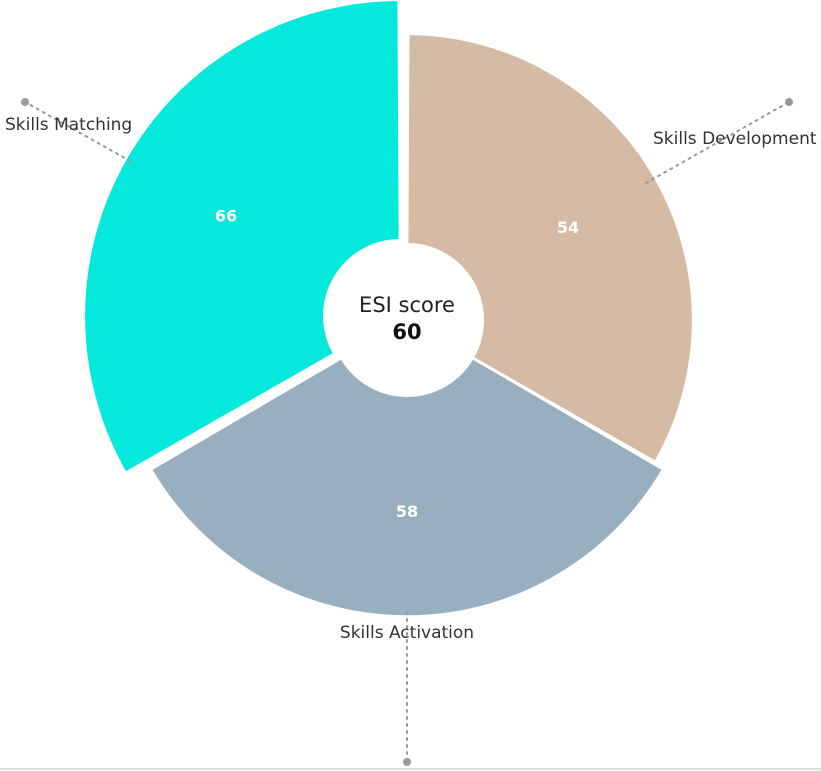 The width and height of the screenshot is (821, 771). Describe the element at coordinates (68, 125) in the screenshot. I see `category-label-skills-matching: Skills Matching` at that location.